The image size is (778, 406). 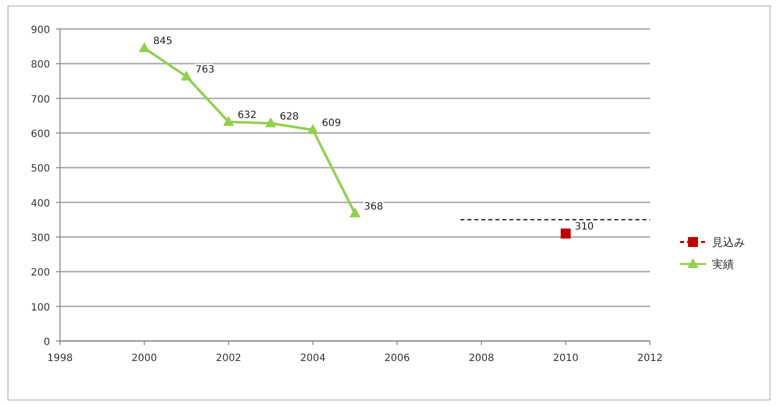 What do you see at coordinates (247, 115) in the screenshot?
I see `data-label: 632` at bounding box center [247, 115].